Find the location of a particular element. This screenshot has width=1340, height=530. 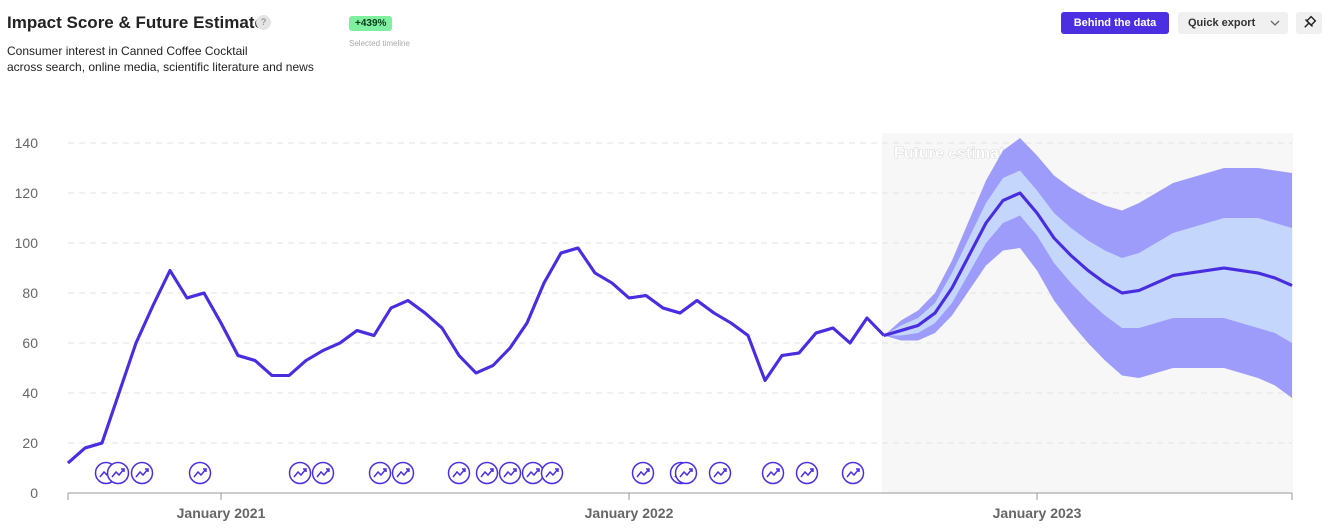

quick-export-button: Quick export is located at coordinates (1233, 23).